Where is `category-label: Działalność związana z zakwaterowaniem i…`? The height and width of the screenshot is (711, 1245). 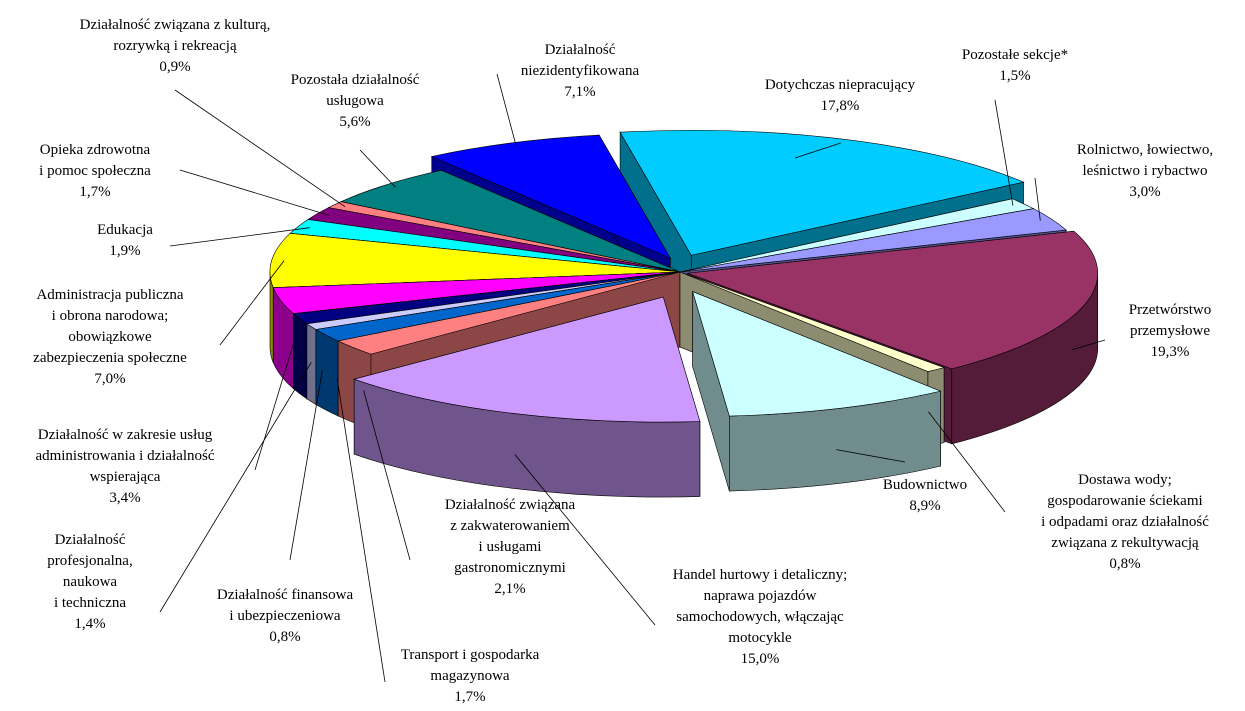 category-label: Działalność związana z zakwaterowaniem i… is located at coordinates (510, 536).